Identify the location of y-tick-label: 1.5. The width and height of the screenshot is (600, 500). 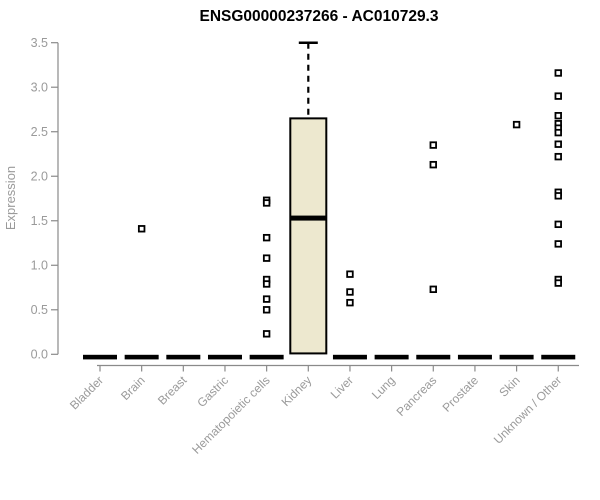
(39, 221).